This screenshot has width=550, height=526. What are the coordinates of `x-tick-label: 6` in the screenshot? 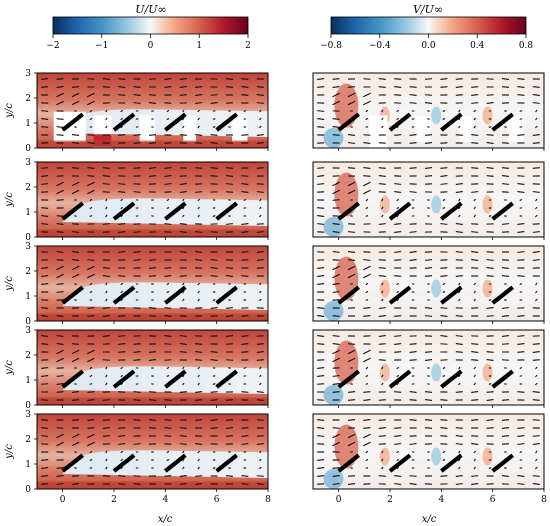 It's located at (493, 500).